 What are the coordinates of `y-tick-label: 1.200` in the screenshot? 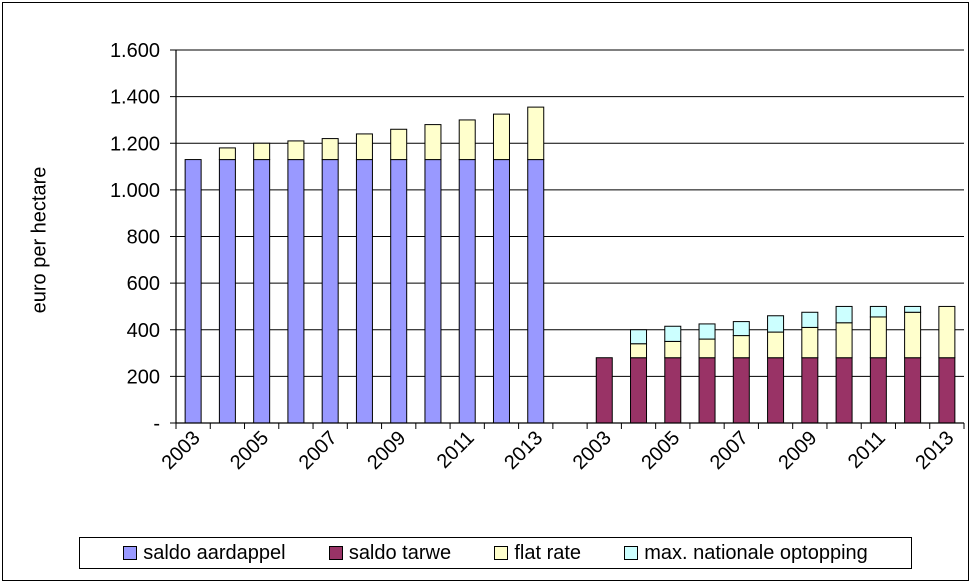 It's located at (135, 144).